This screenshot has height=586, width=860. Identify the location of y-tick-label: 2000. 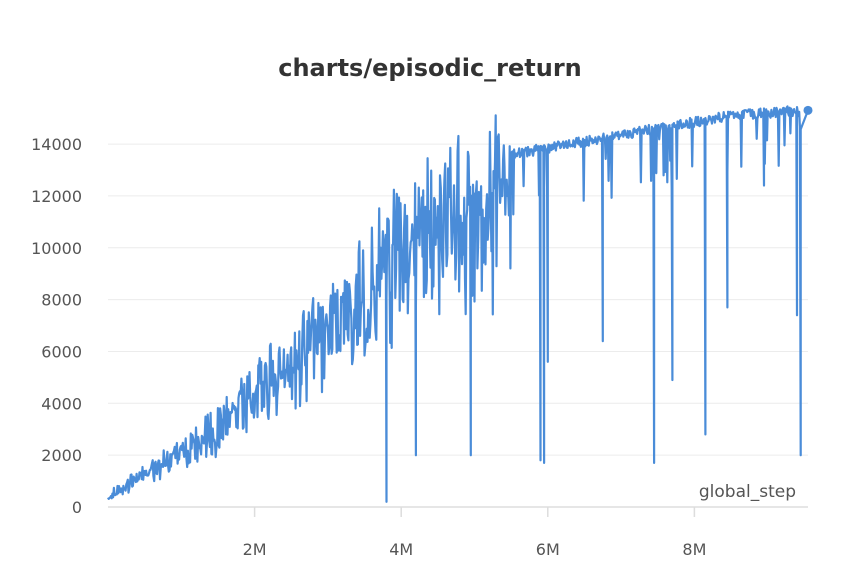
(61, 455).